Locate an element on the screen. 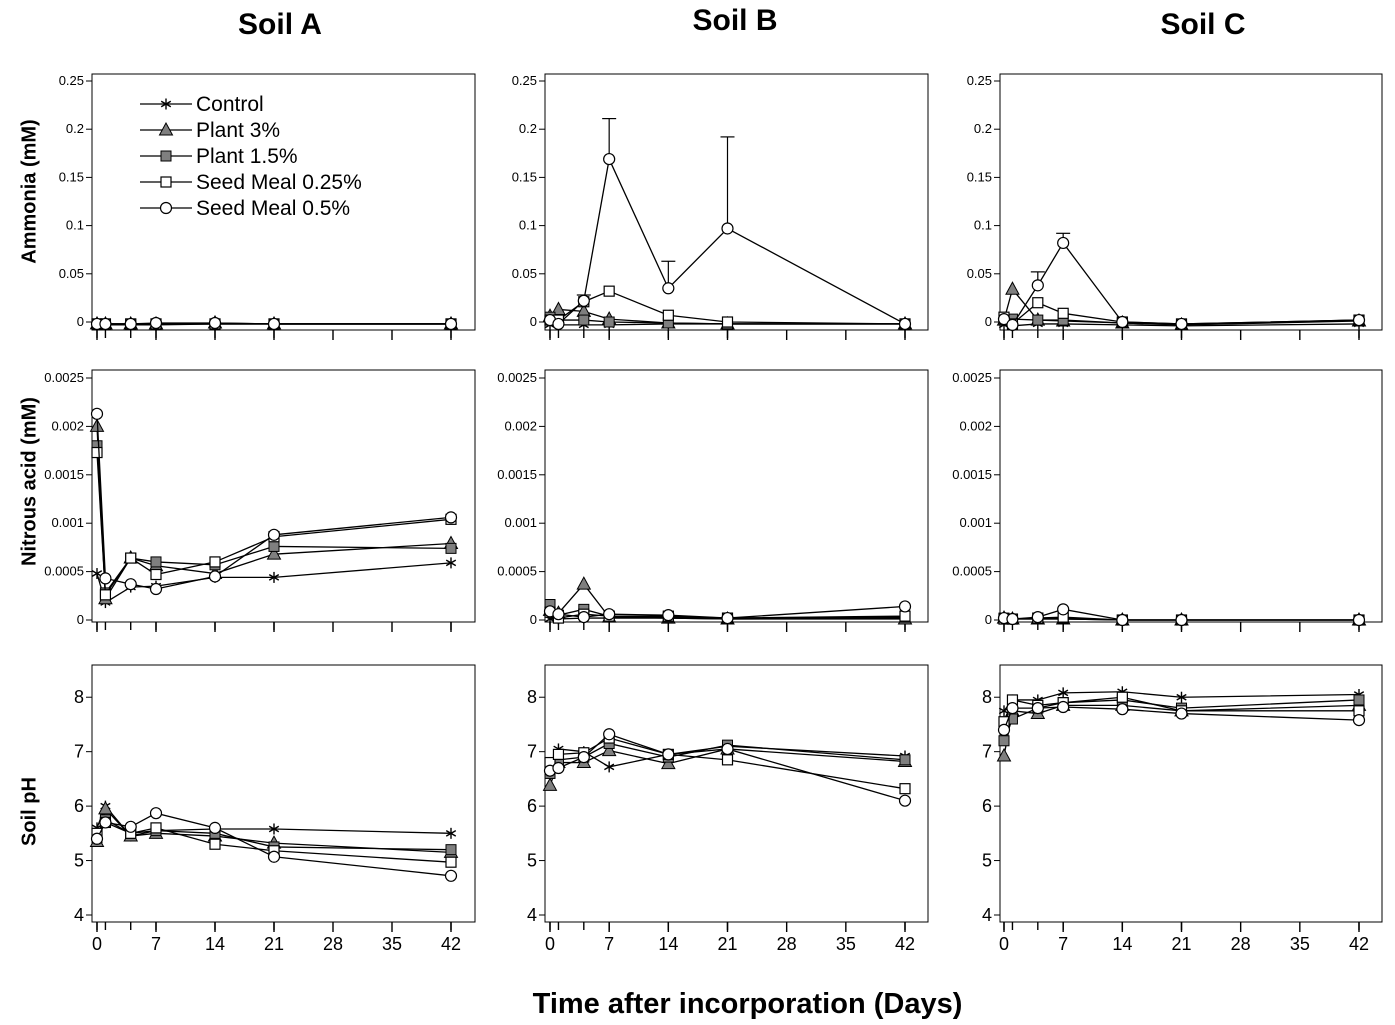 The width and height of the screenshot is (1395, 1025). y-tick-label: 0.25 is located at coordinates (979, 80).